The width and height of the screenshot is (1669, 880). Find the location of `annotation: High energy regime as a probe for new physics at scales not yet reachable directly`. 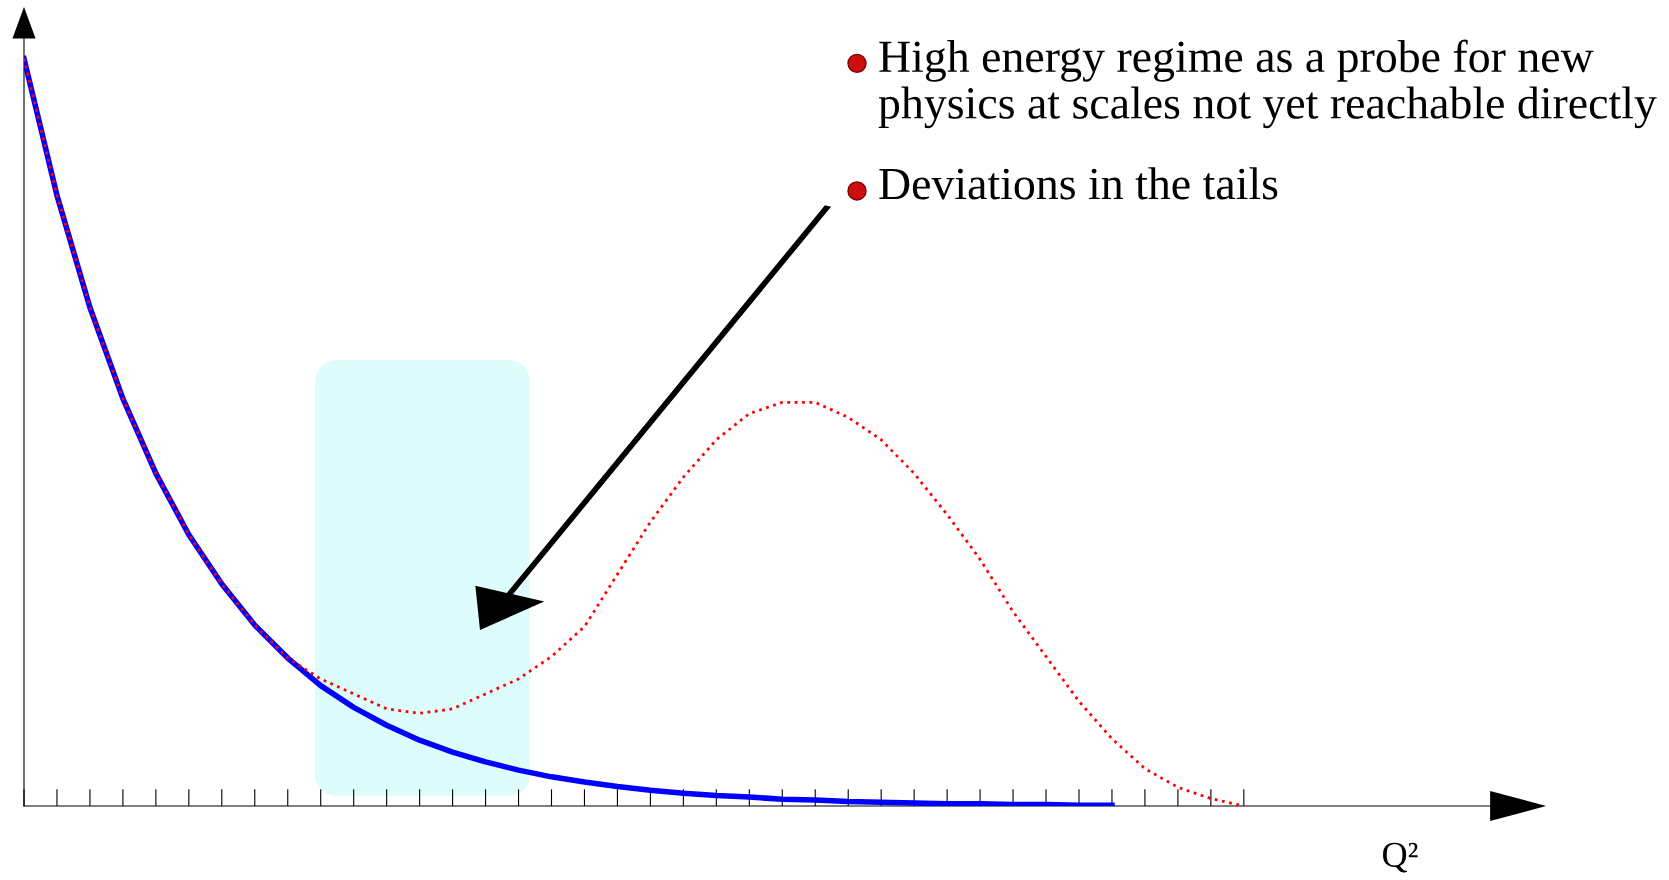

annotation: High energy regime as a probe for new physics at scales not yet reachable directly is located at coordinates (1267, 84).